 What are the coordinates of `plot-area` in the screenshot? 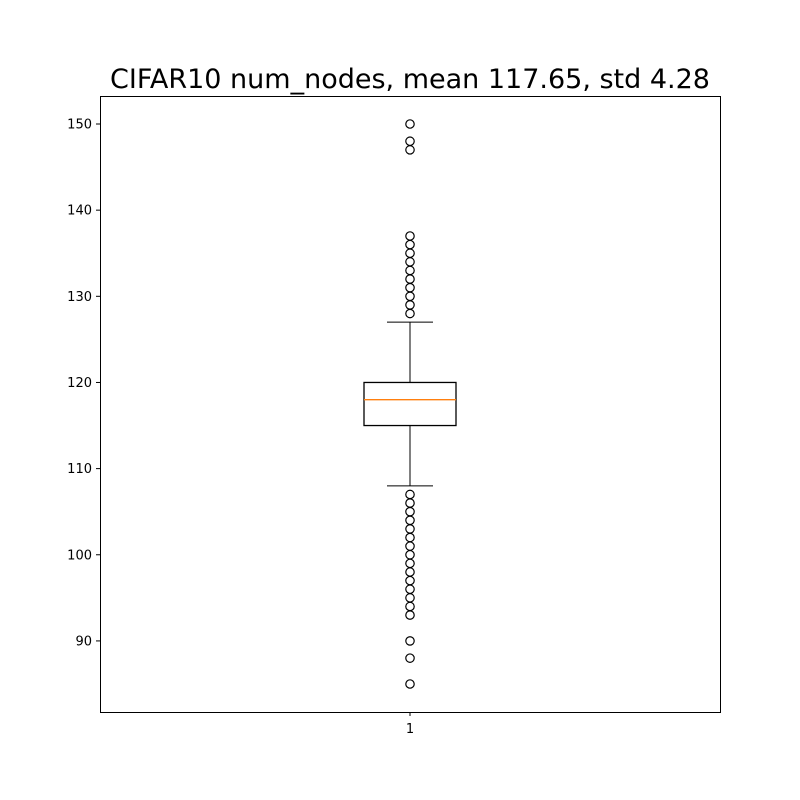 It's located at (410, 404).